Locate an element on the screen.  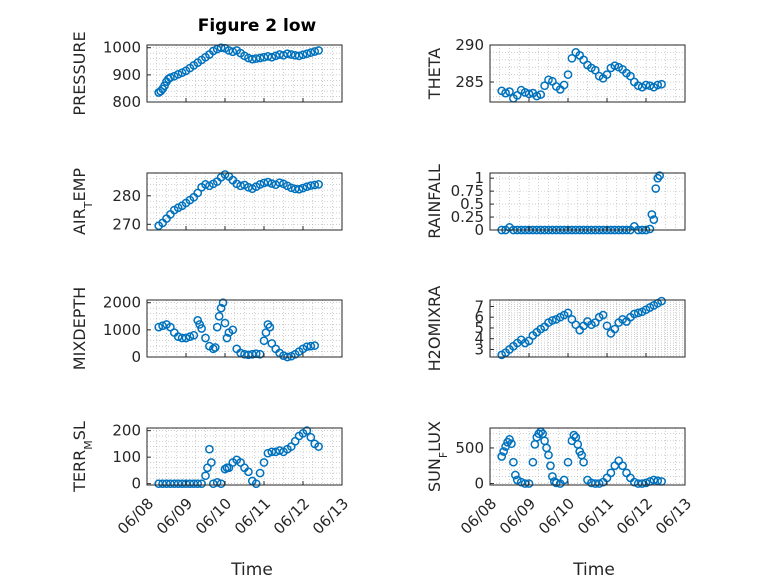
y-tick-label: 900 is located at coordinates (126, 75).